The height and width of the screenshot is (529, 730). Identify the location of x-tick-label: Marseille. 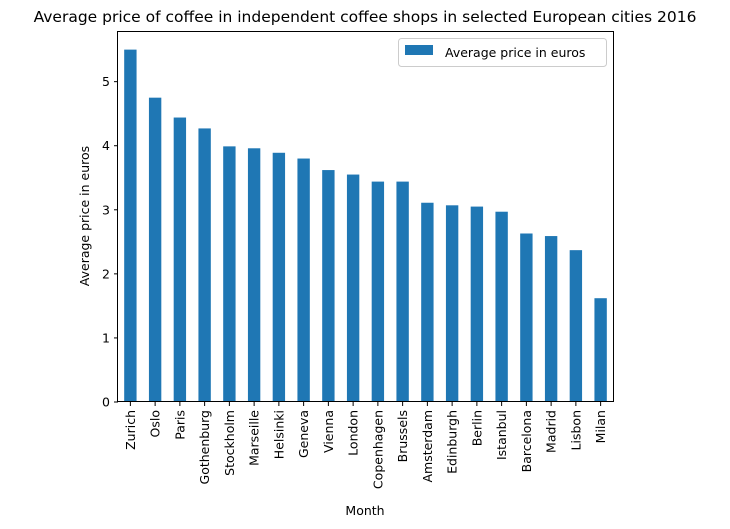
(254, 438).